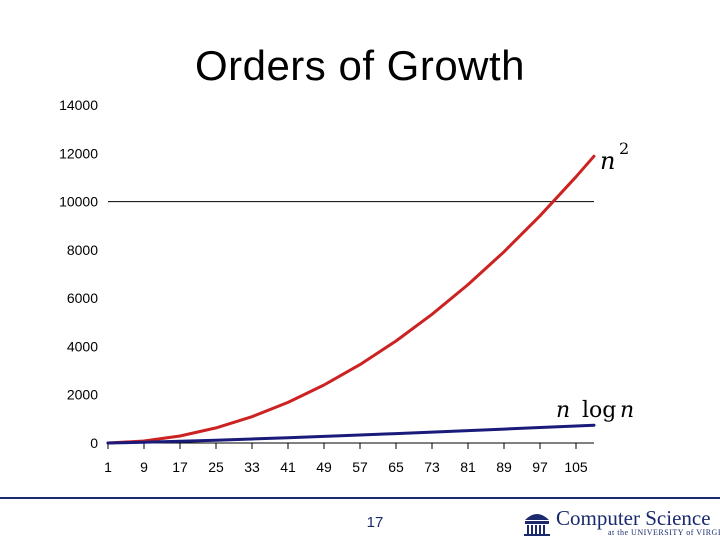 The width and height of the screenshot is (720, 540). I want to click on y-tick-label: 10000, so click(78, 202).